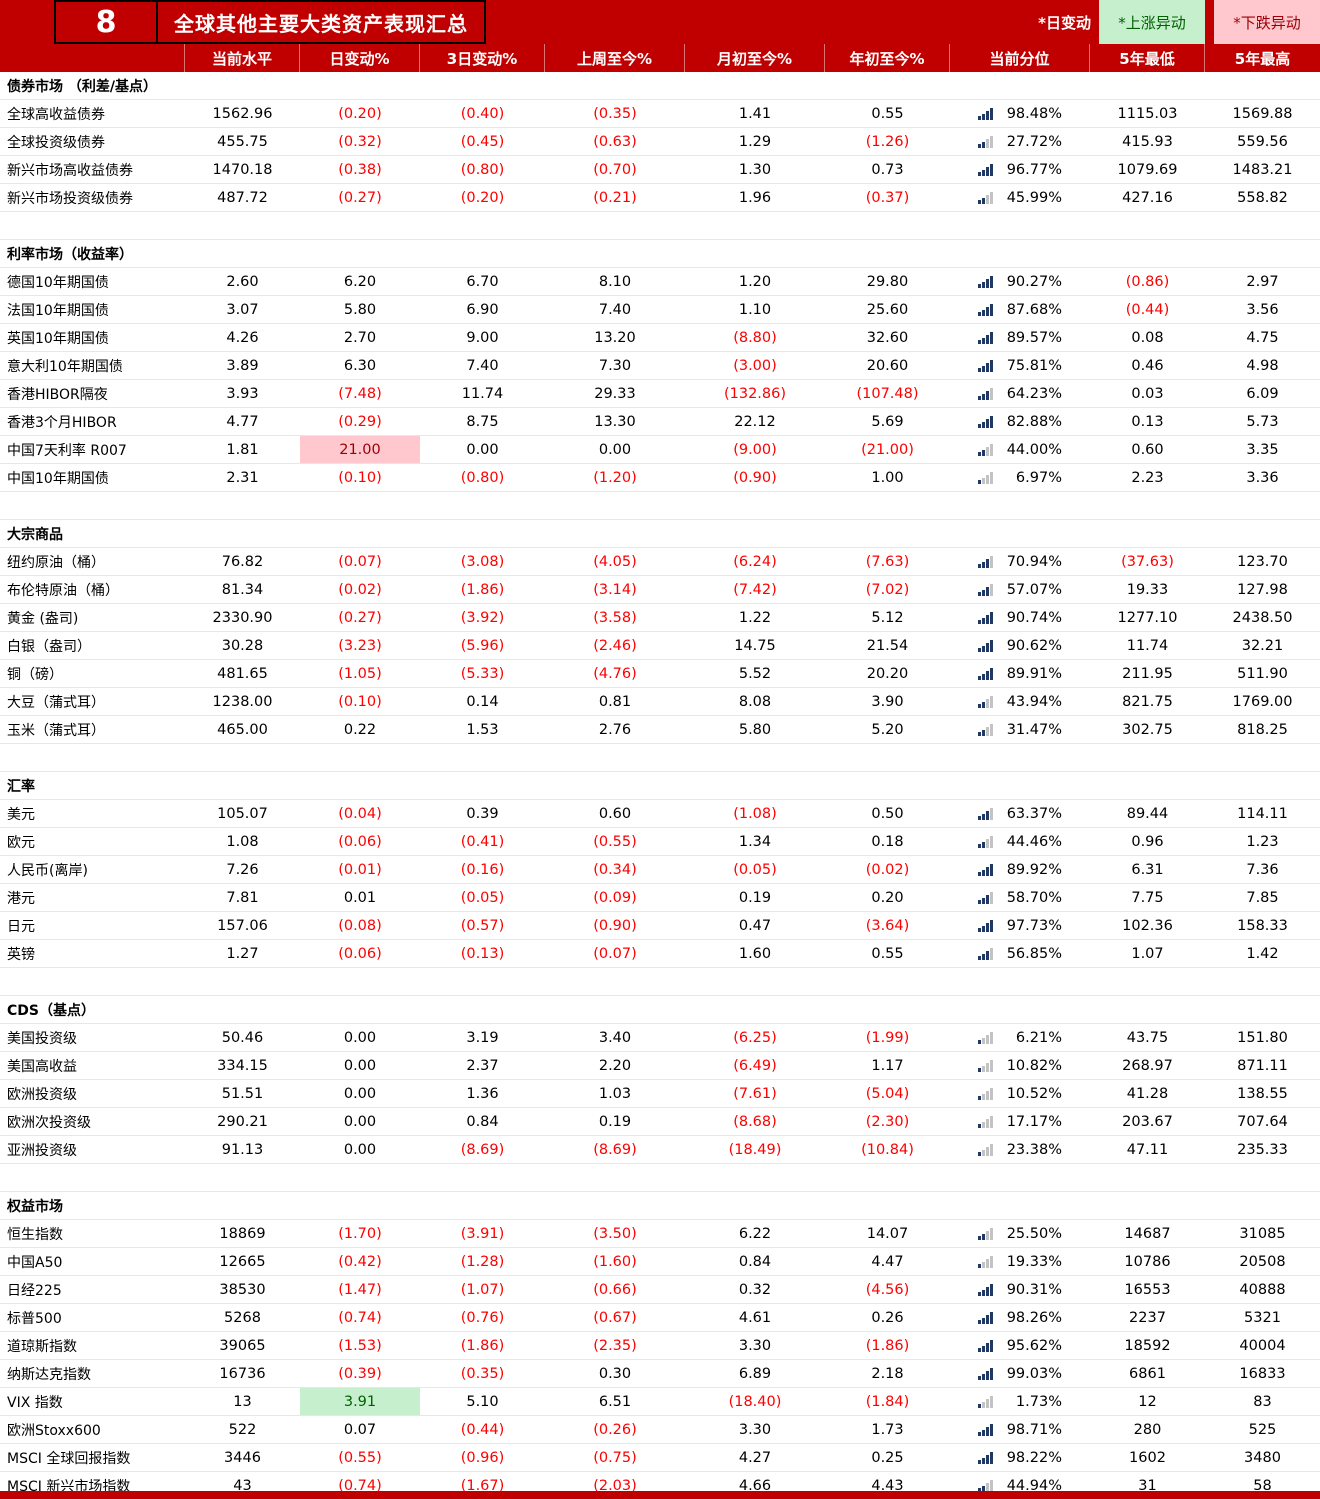  What do you see at coordinates (887, 1066) in the screenshot?
I see `cell-year-to-date-pct: 1.17` at bounding box center [887, 1066].